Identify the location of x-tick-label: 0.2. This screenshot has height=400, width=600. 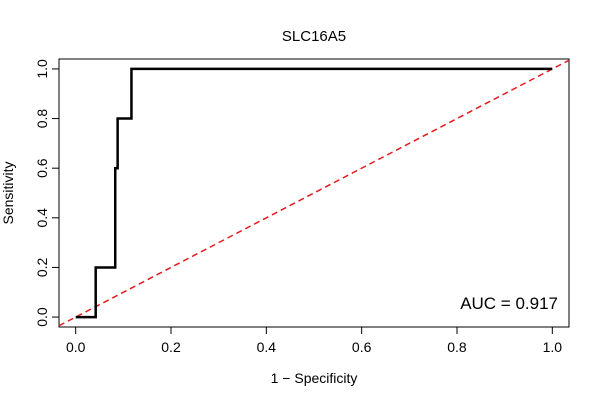
(171, 347).